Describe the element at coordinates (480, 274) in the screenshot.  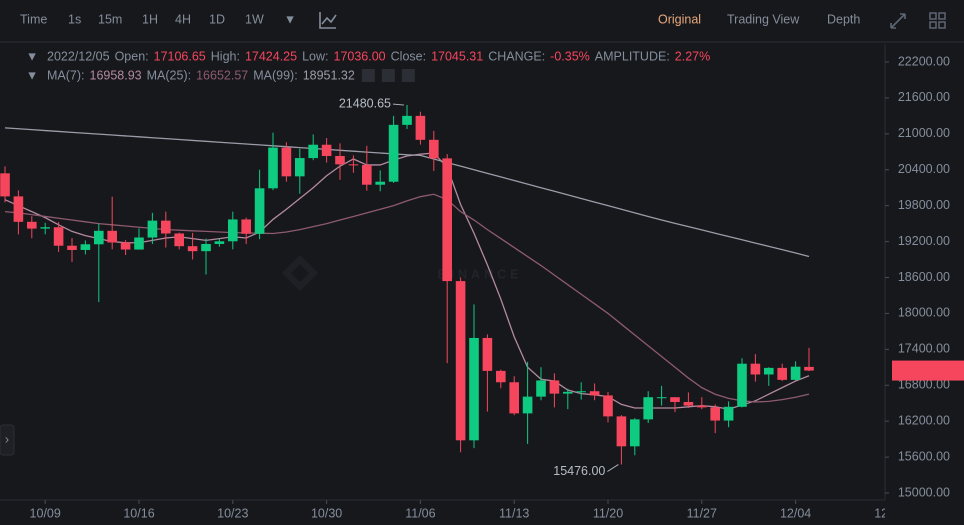
I see `watermark: BINANCE` at that location.